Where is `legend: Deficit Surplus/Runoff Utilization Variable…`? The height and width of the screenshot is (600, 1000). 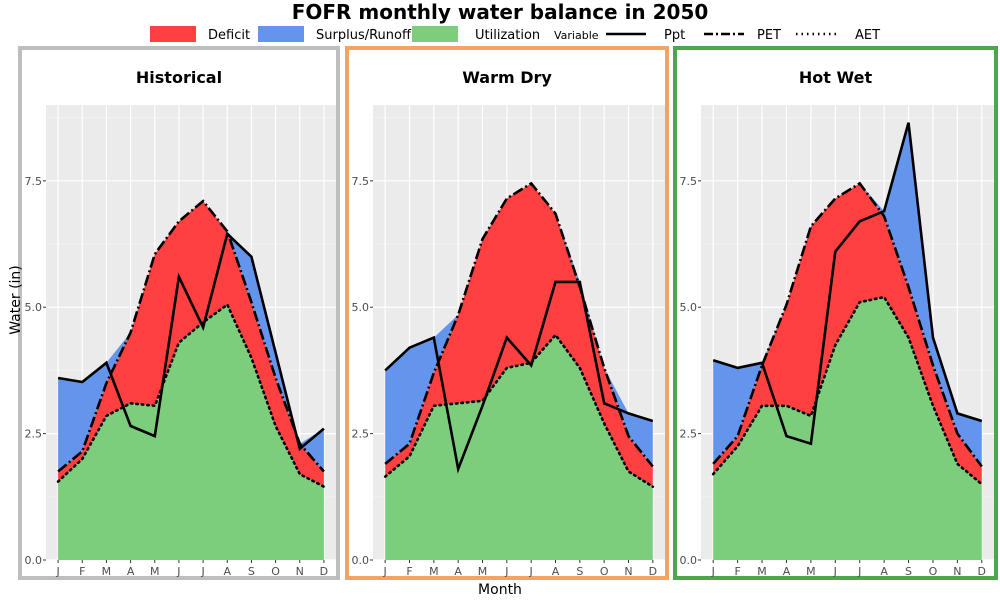
legend: Deficit Surplus/Runoff Utilization Variable… is located at coordinates (515, 34).